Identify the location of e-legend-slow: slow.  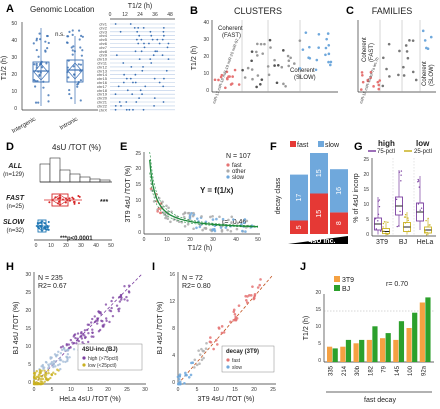
(238, 178).